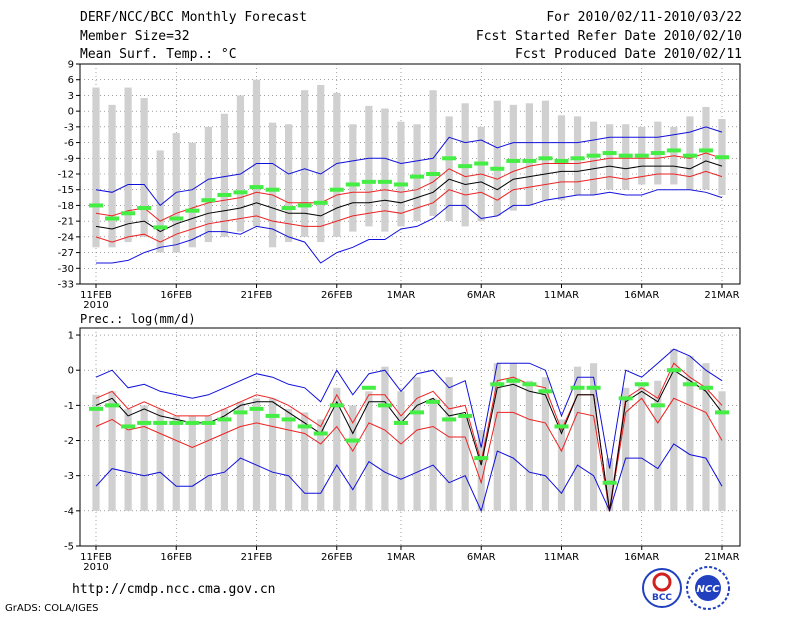  I want to click on ensemble-mean-line, so click(409, 196).